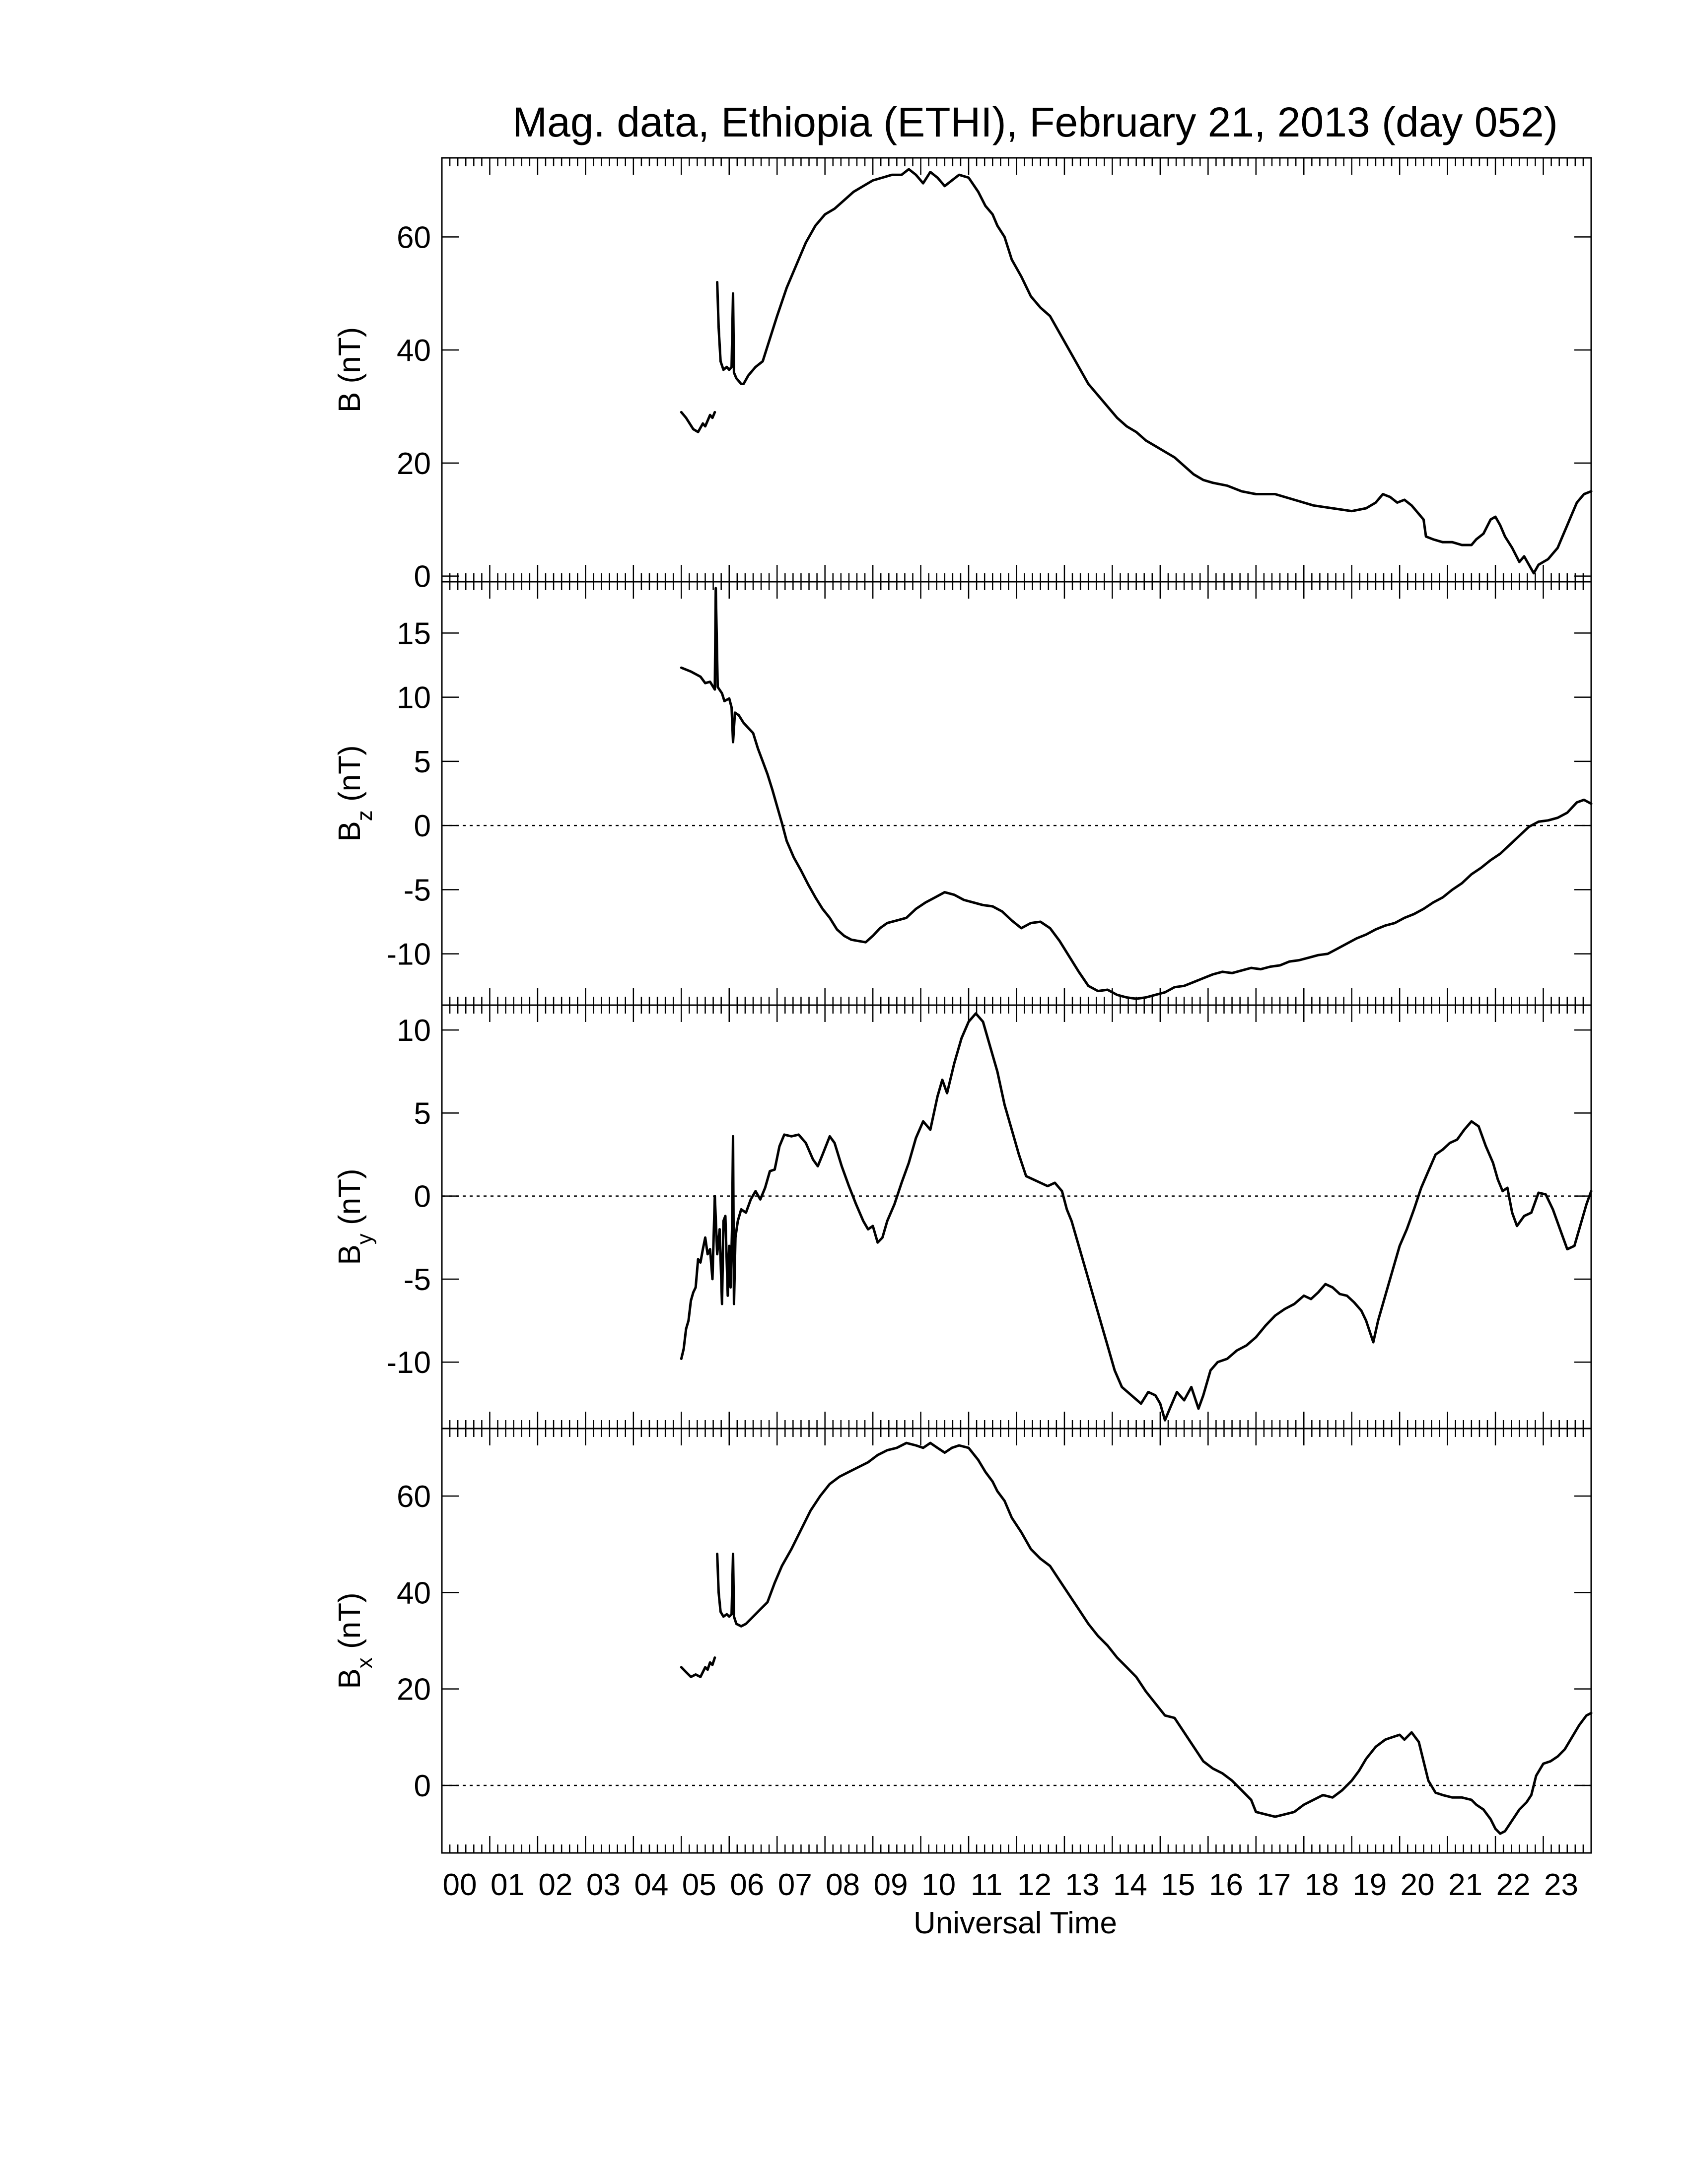  I want to click on panel-Bz: -10 -5 0 5 10 15 Bz (nT), so click(963, 793).